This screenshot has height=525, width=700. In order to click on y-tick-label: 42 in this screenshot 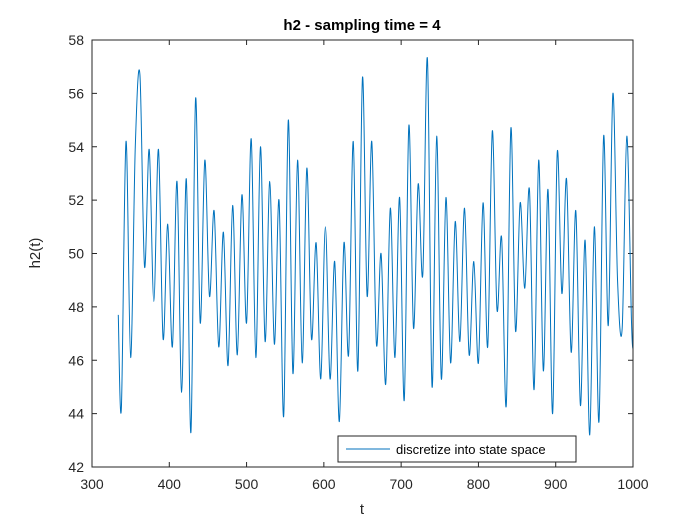, I will do `click(76, 467)`.